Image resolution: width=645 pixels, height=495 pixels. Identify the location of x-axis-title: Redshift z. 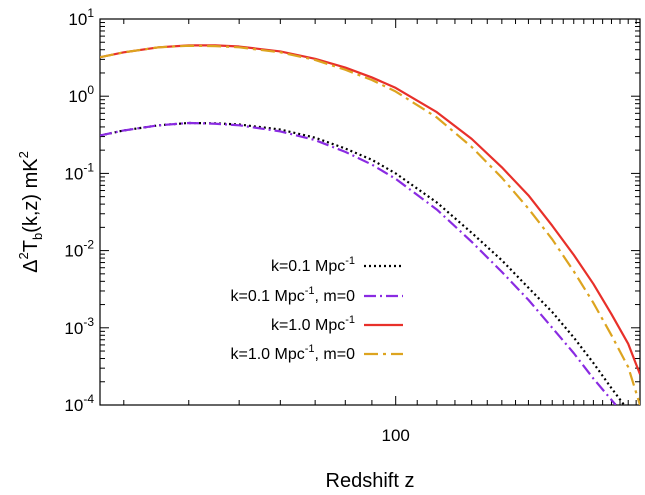
(370, 481).